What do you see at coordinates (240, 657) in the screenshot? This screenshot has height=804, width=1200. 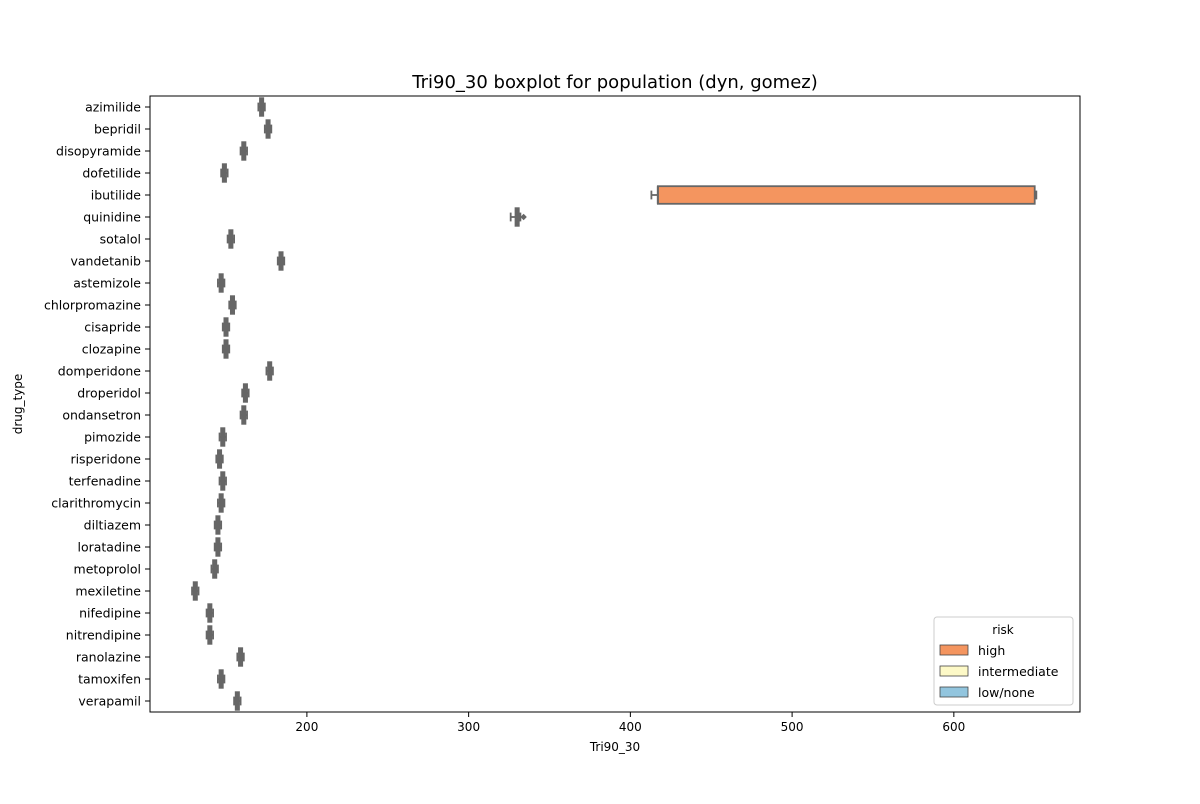 I see `box-ranolazine` at bounding box center [240, 657].